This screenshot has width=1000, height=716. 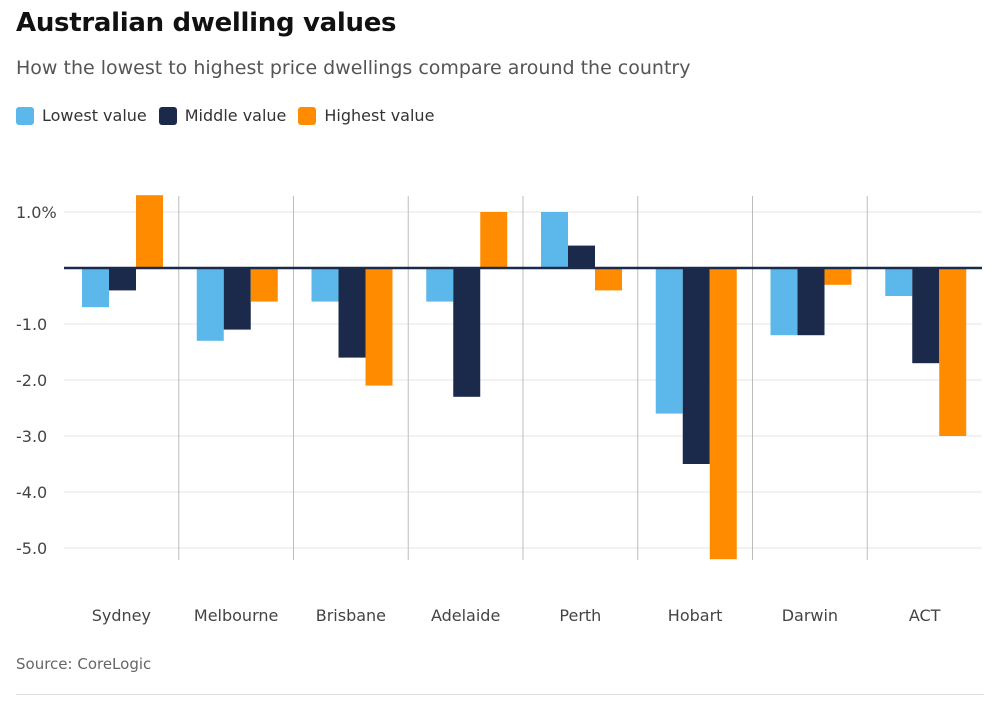 What do you see at coordinates (94, 115) in the screenshot?
I see `legend-label-lowest: Lowest value` at bounding box center [94, 115].